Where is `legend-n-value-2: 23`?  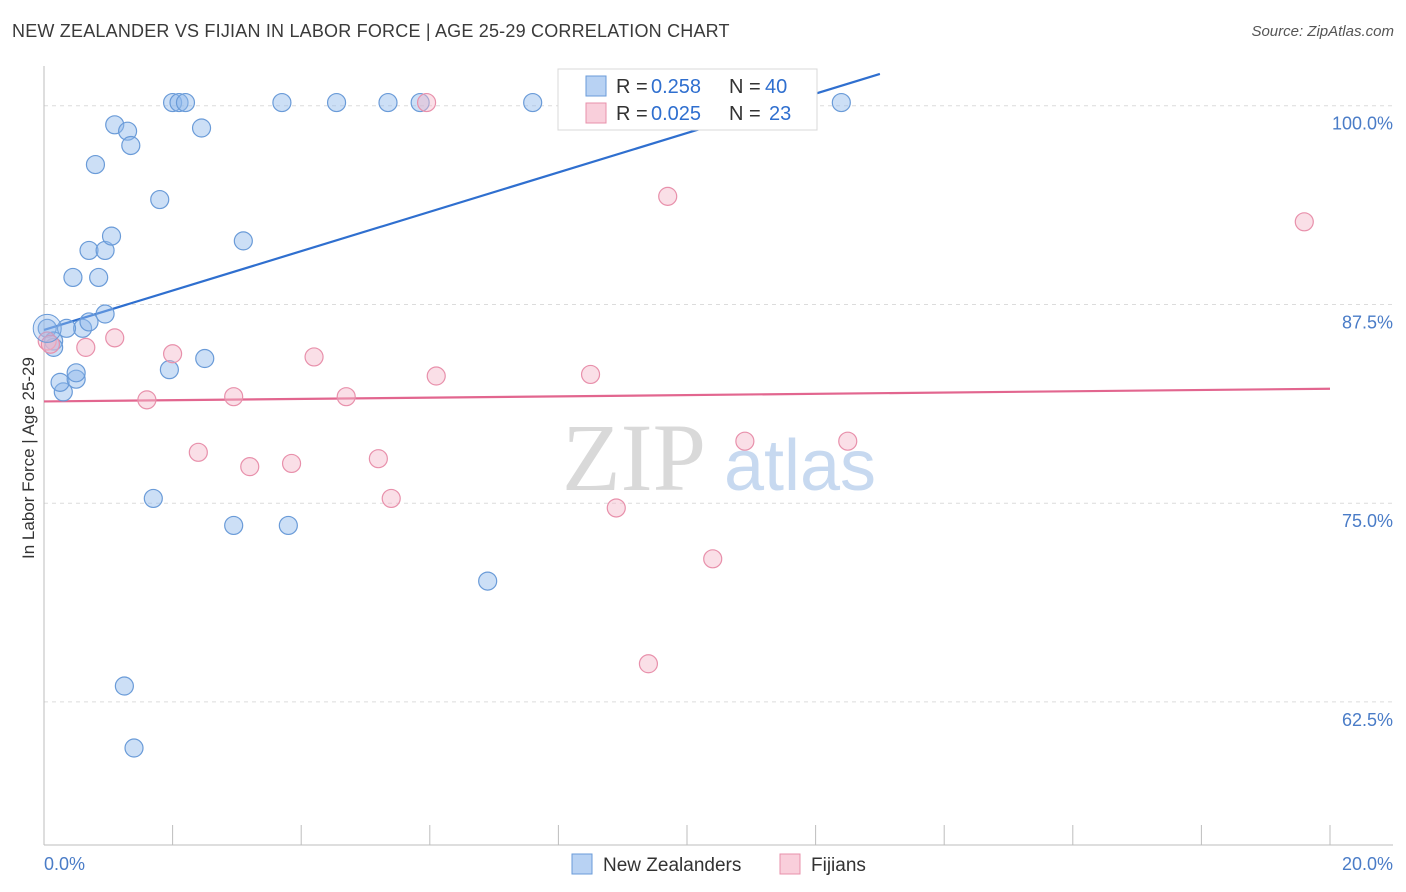
legend-n-value-2: 23 is located at coordinates (780, 114).